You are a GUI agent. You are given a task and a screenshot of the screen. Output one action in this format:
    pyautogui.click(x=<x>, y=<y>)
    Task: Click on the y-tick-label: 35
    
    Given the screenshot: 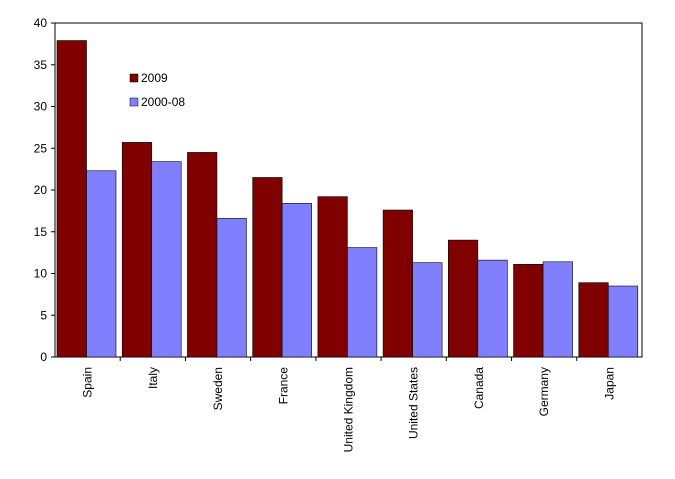 What is the action you would take?
    pyautogui.click(x=41, y=65)
    